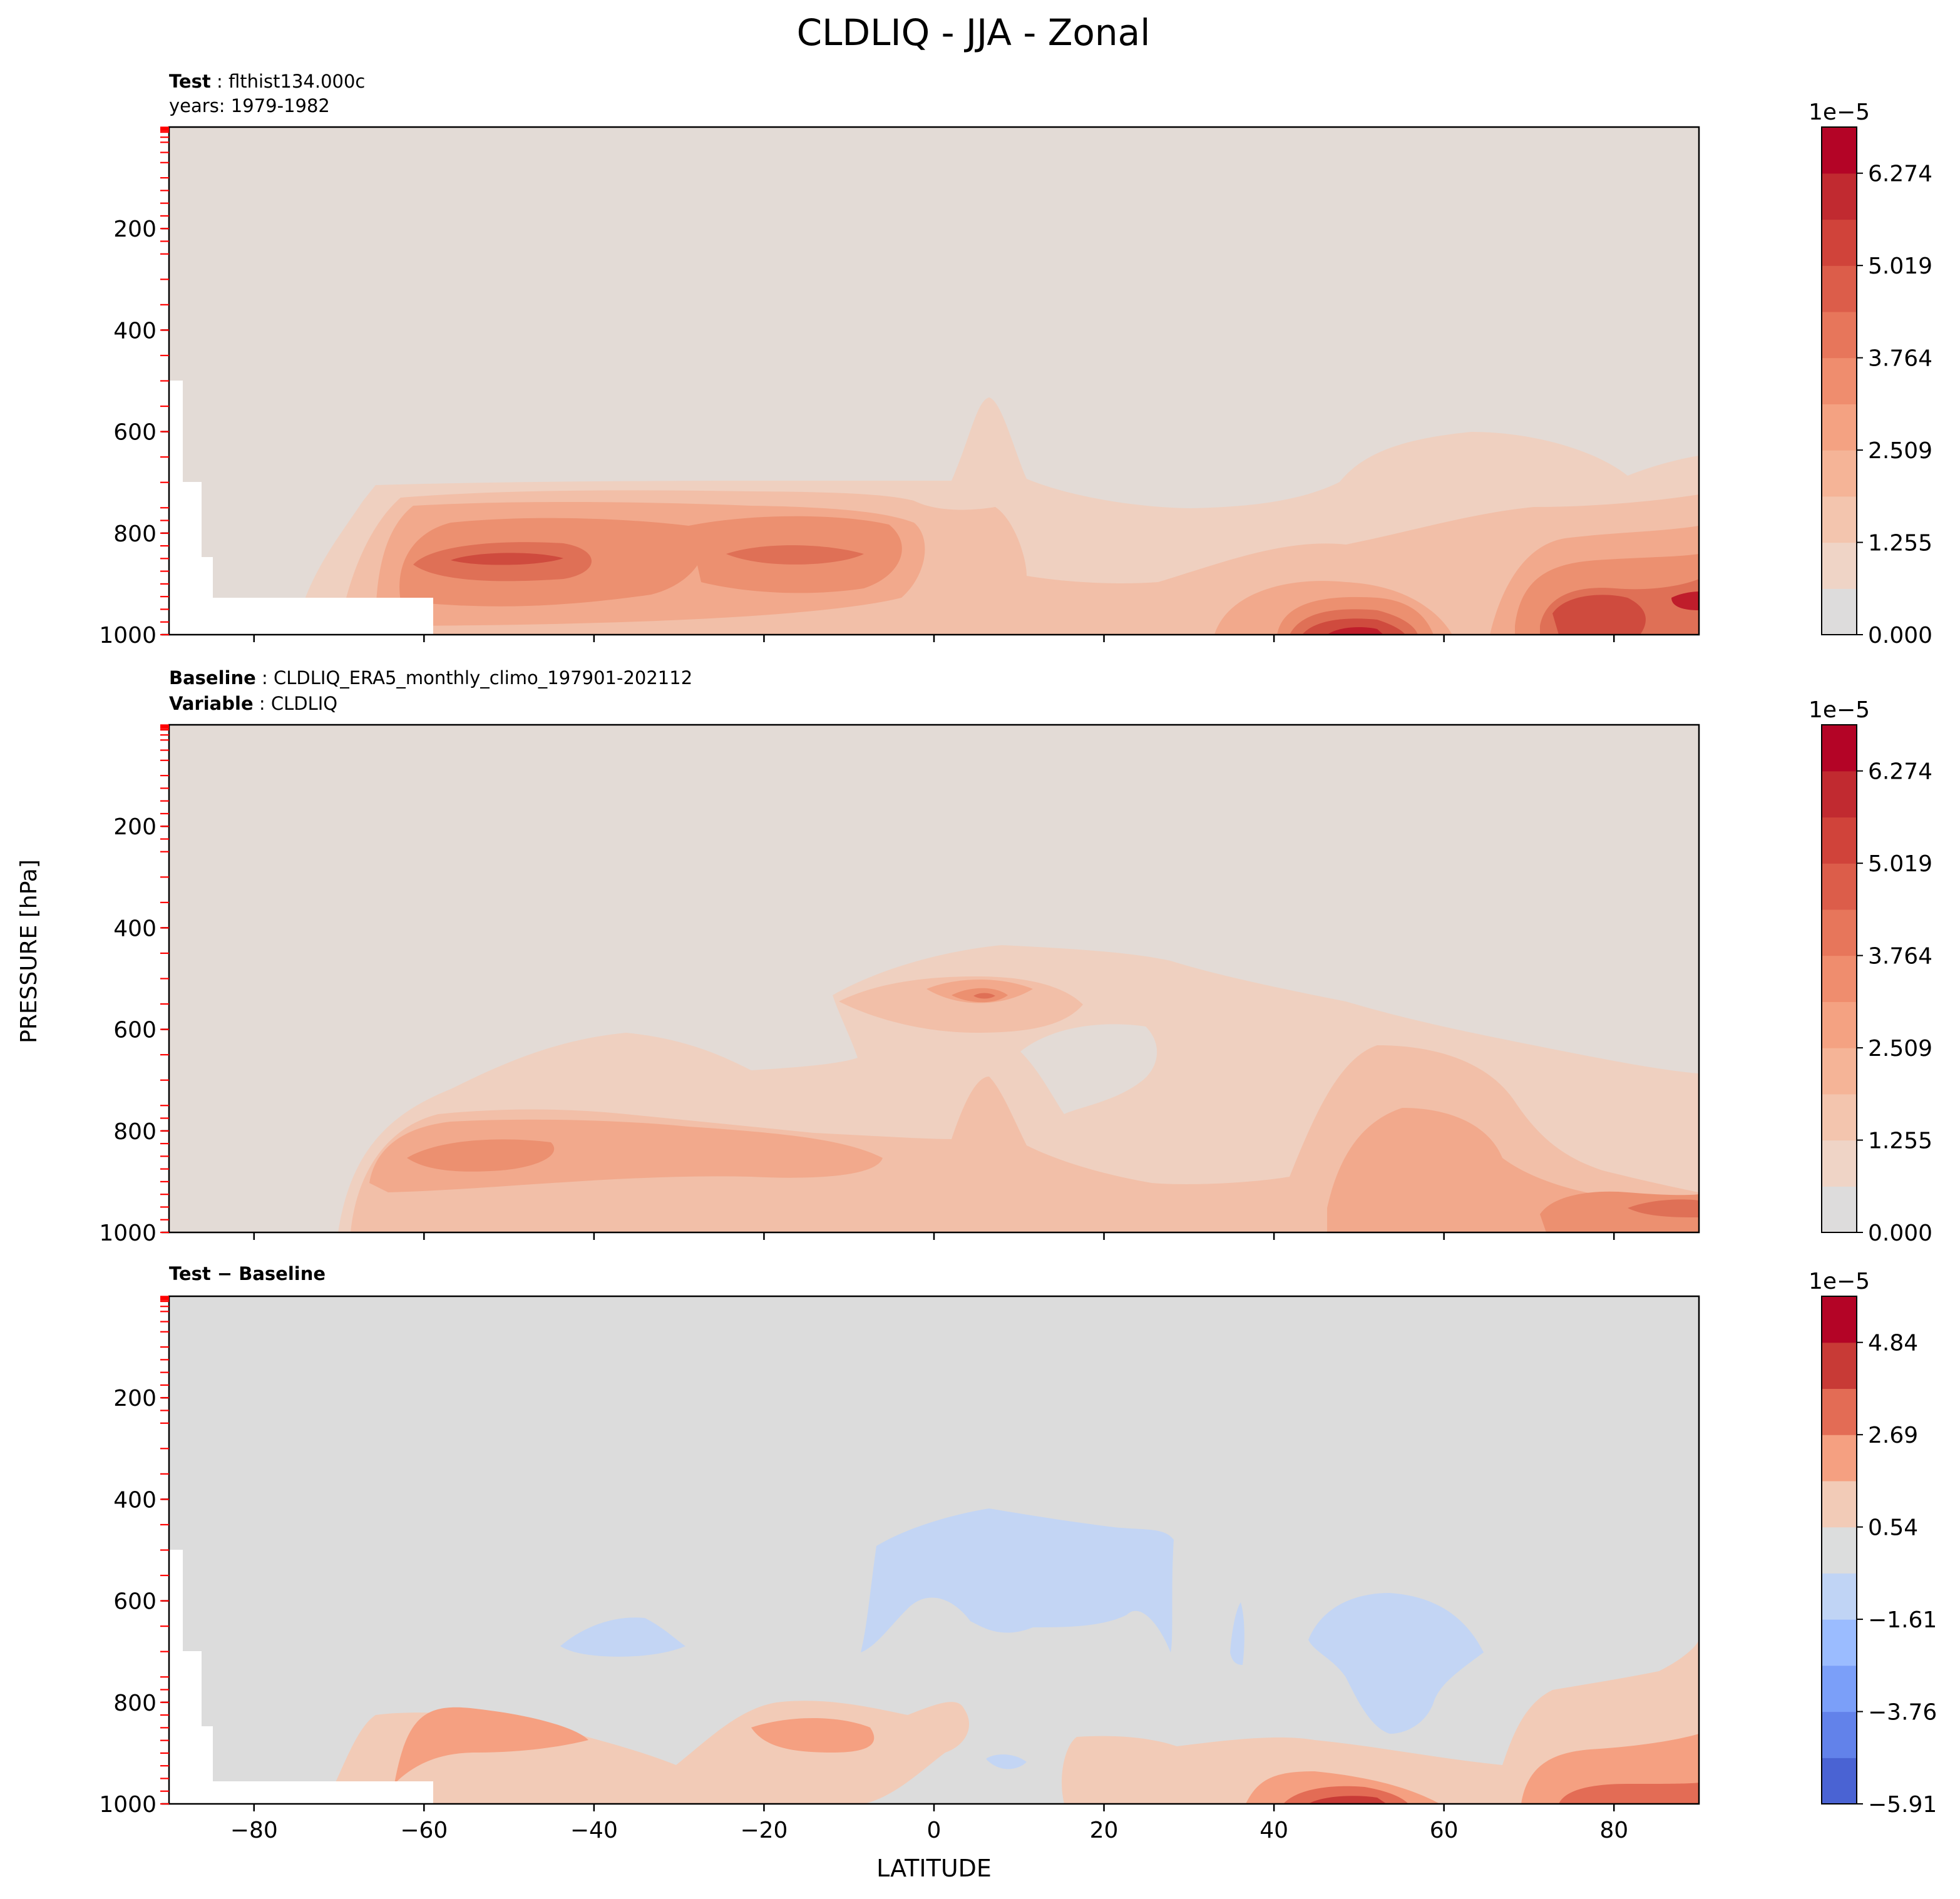 The width and height of the screenshot is (1960, 1899). I want to click on baseline-y-ticks: 200 400 600 800 1000, so click(134, 1030).